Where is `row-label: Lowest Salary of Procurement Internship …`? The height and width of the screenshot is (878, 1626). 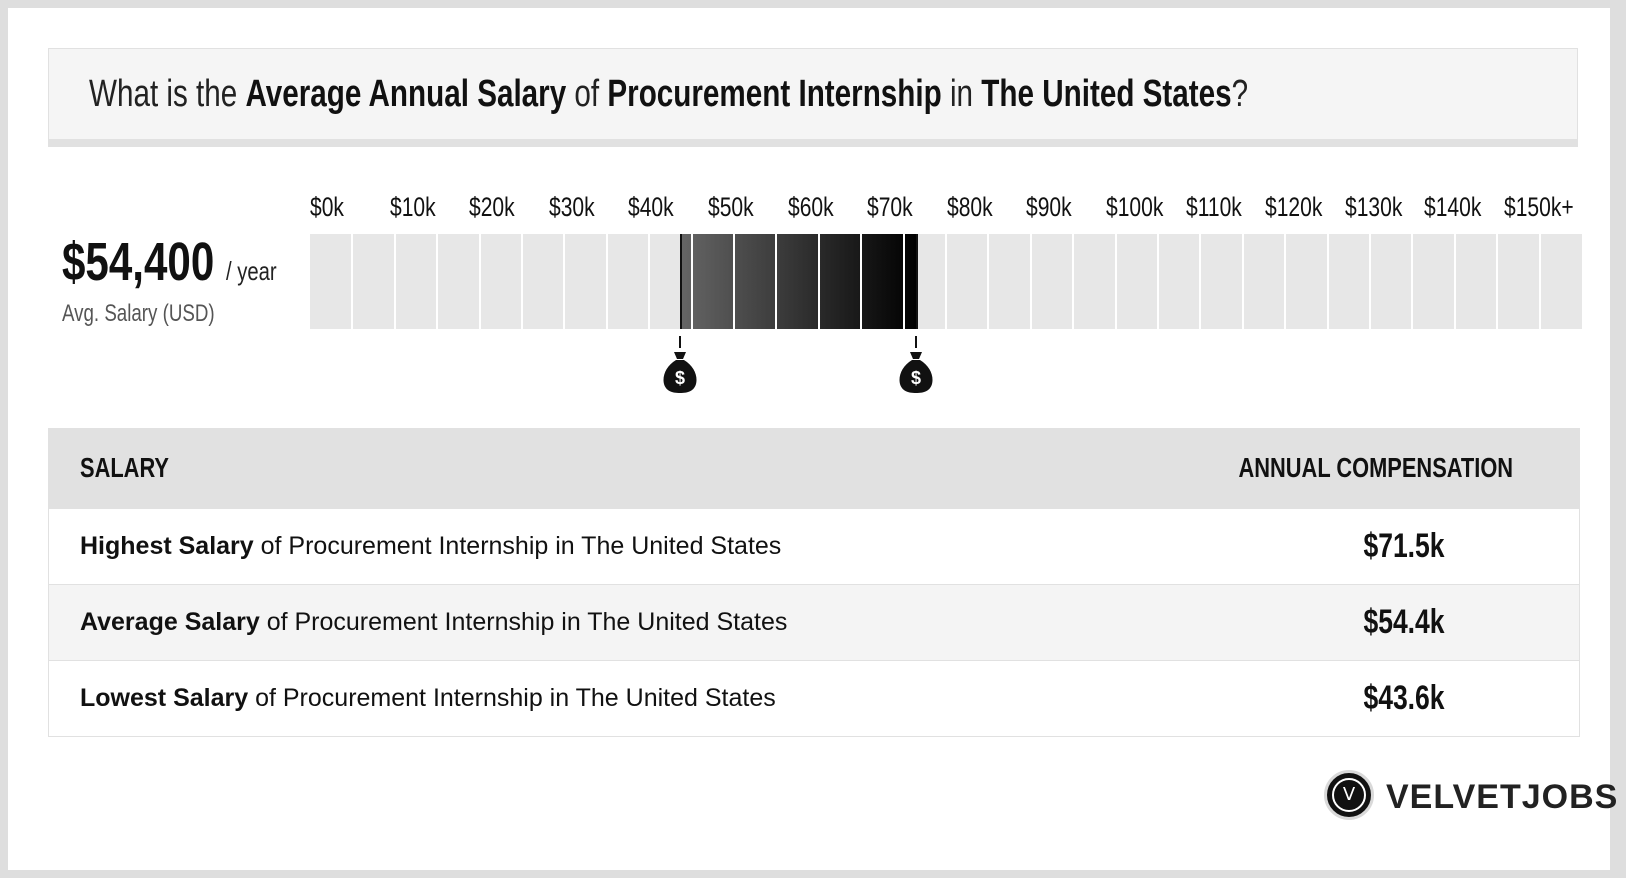
row-label: Lowest Salary of Procurement Internship … is located at coordinates (428, 698).